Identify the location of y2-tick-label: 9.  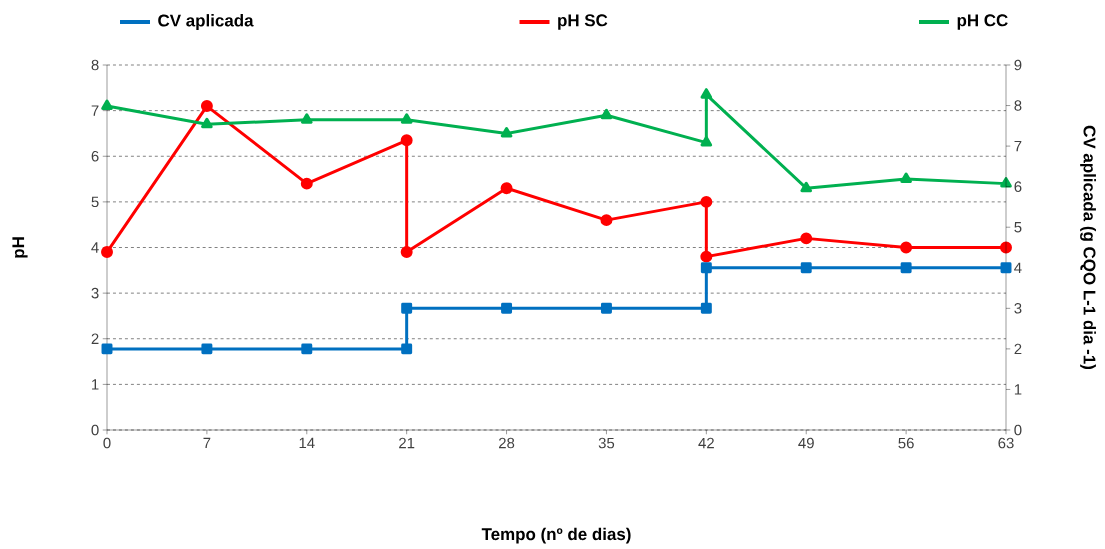
(1018, 65).